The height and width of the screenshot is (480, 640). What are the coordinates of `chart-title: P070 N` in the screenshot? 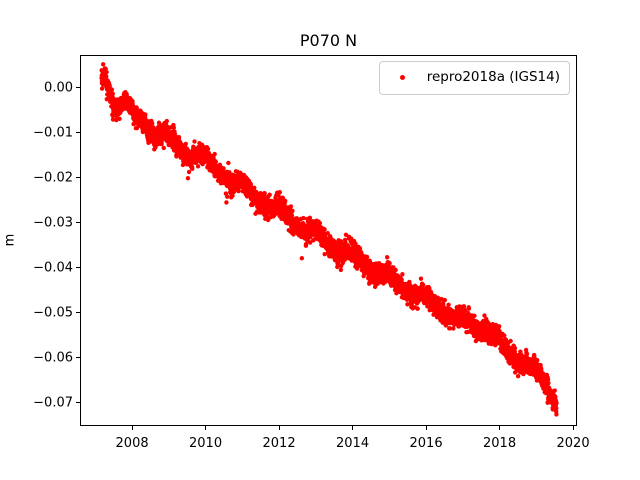 It's located at (328, 40).